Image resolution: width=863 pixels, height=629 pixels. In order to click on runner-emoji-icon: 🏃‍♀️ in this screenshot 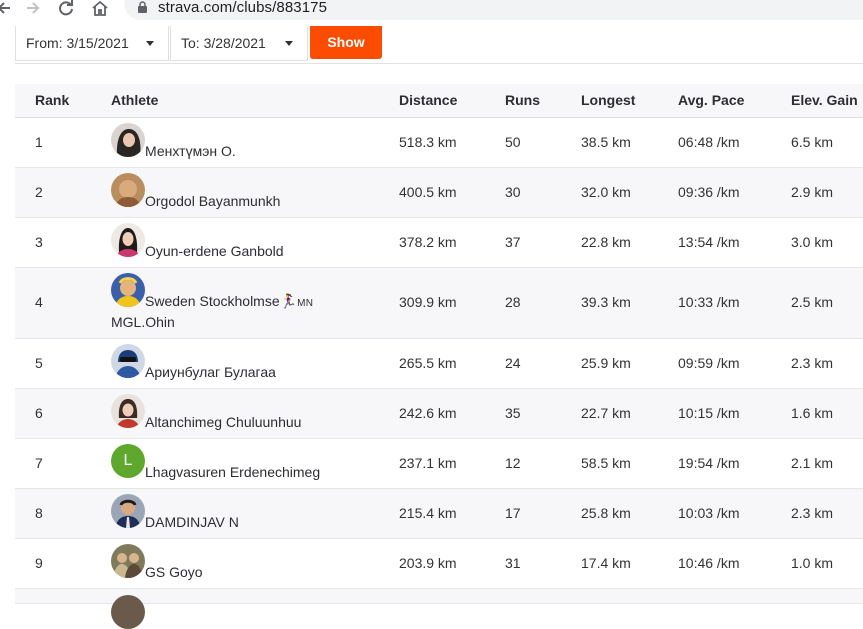, I will do `click(288, 301)`.